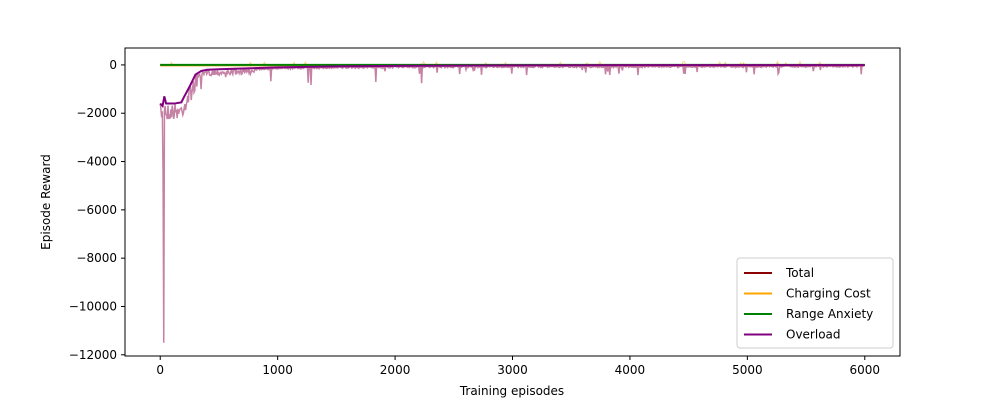  What do you see at coordinates (813, 335) in the screenshot?
I see `legend-label: Overload` at bounding box center [813, 335].